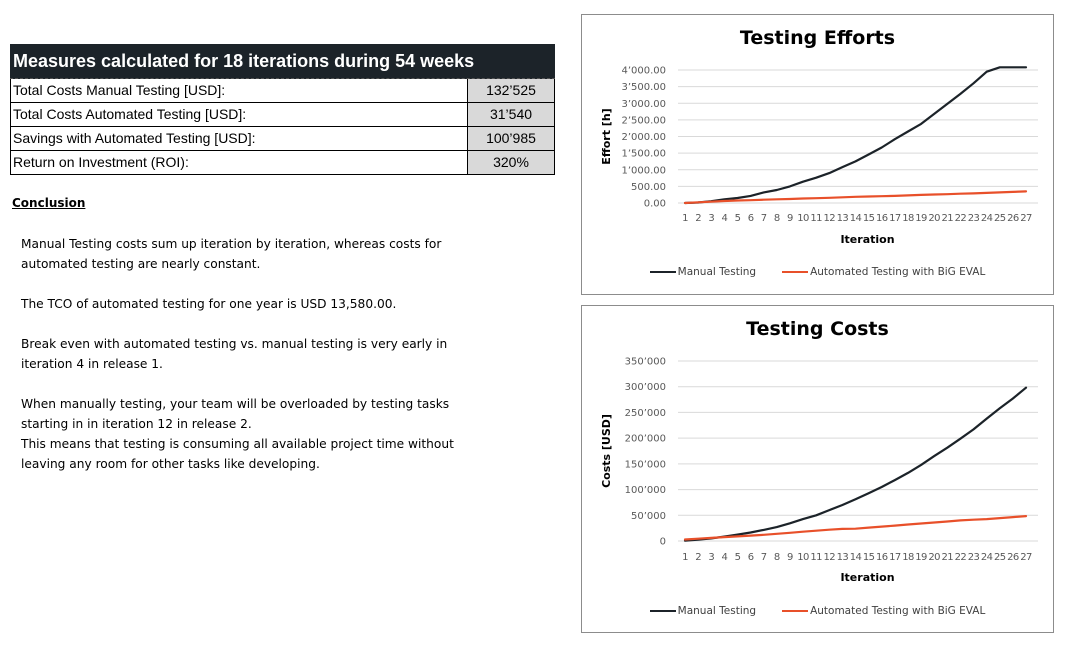  What do you see at coordinates (685, 218) in the screenshot?
I see `x-tick-label: 1` at bounding box center [685, 218].